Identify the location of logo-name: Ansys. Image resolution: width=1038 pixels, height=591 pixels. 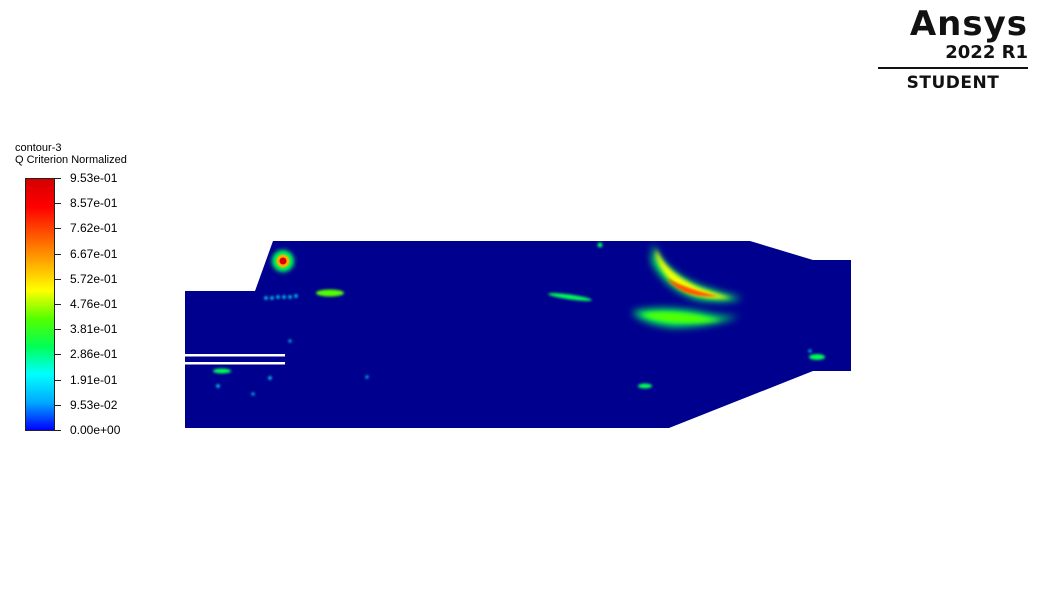
(968, 24).